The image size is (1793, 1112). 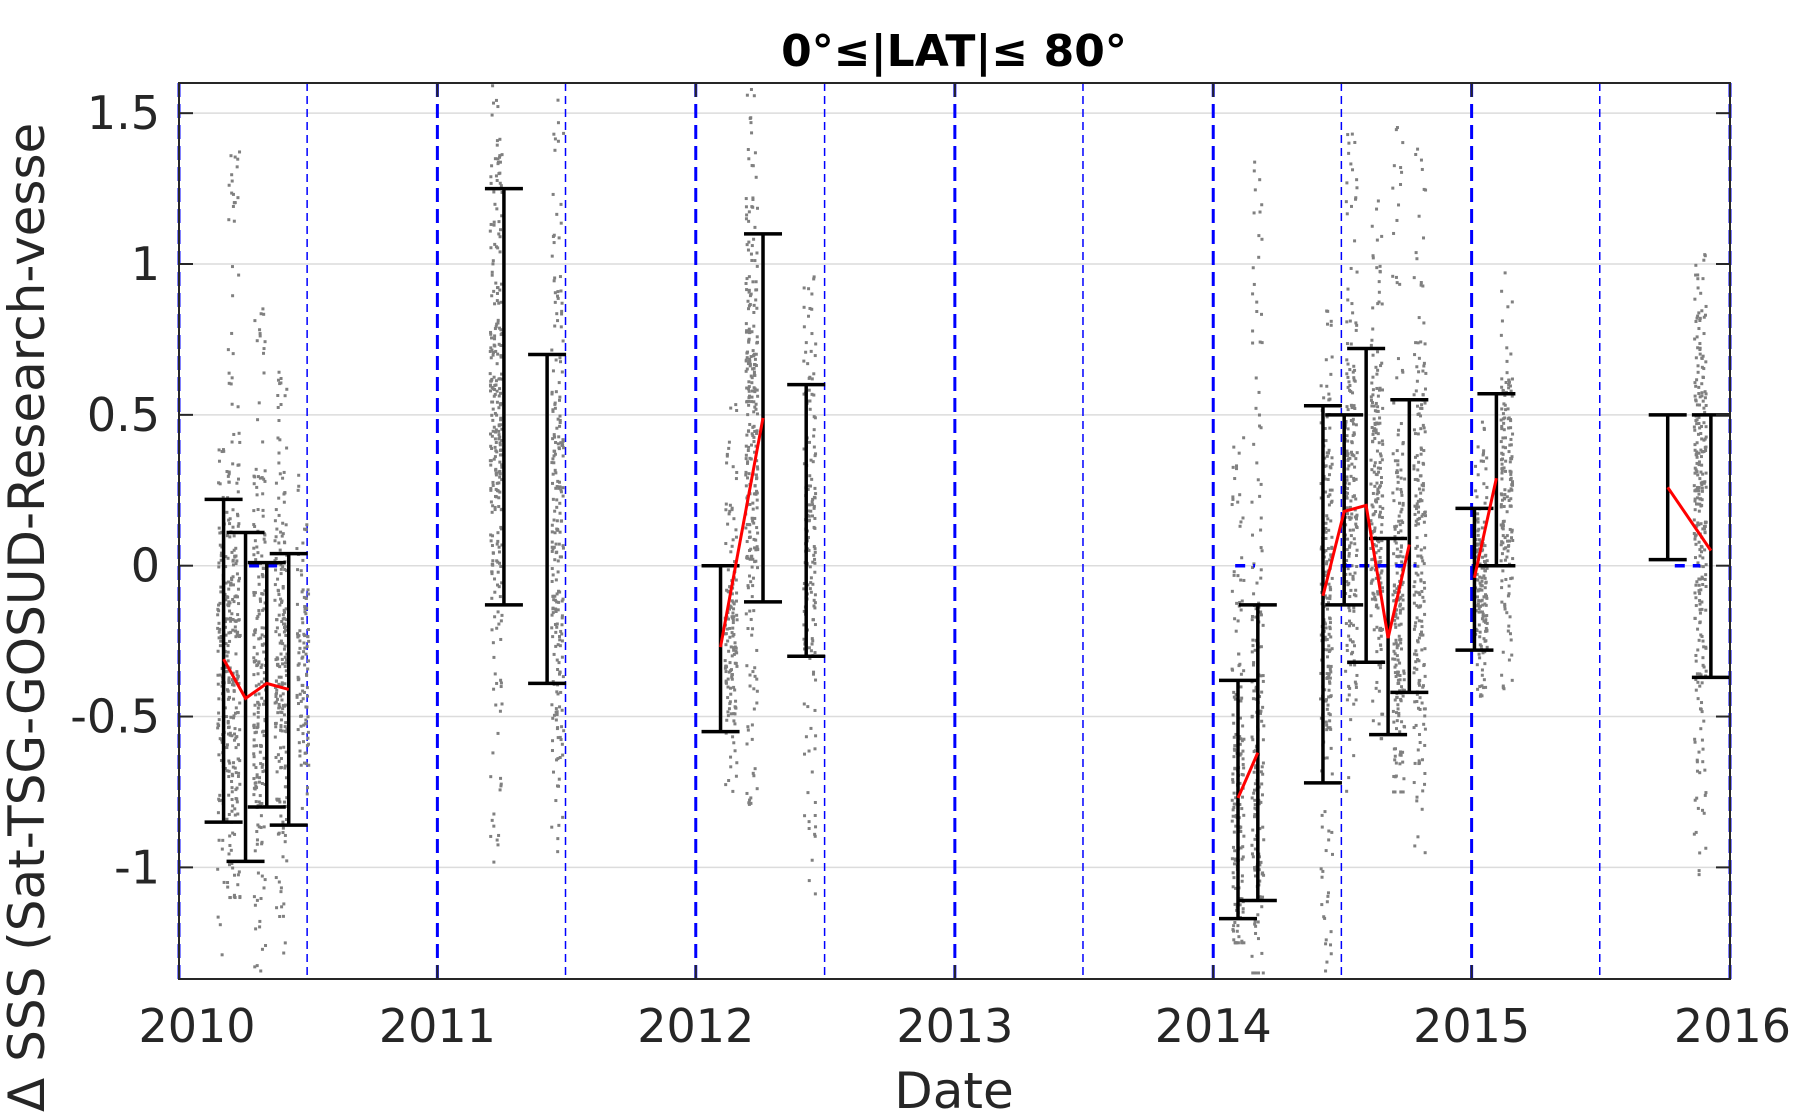 I want to click on y-tick-label: 1.5, so click(x=123, y=113).